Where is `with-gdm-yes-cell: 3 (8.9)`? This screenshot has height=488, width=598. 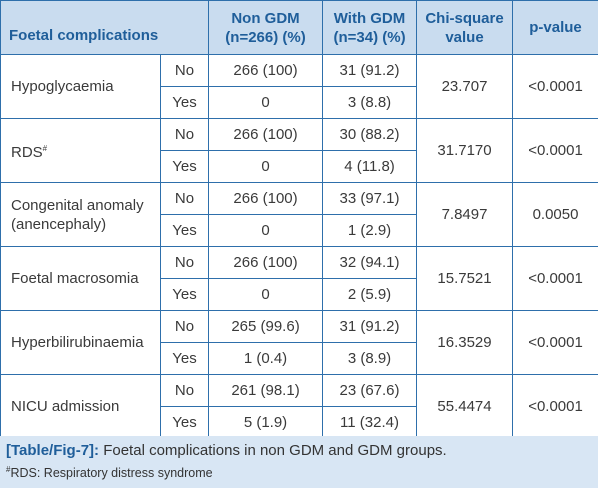 with-gdm-yes-cell: 3 (8.9) is located at coordinates (370, 358).